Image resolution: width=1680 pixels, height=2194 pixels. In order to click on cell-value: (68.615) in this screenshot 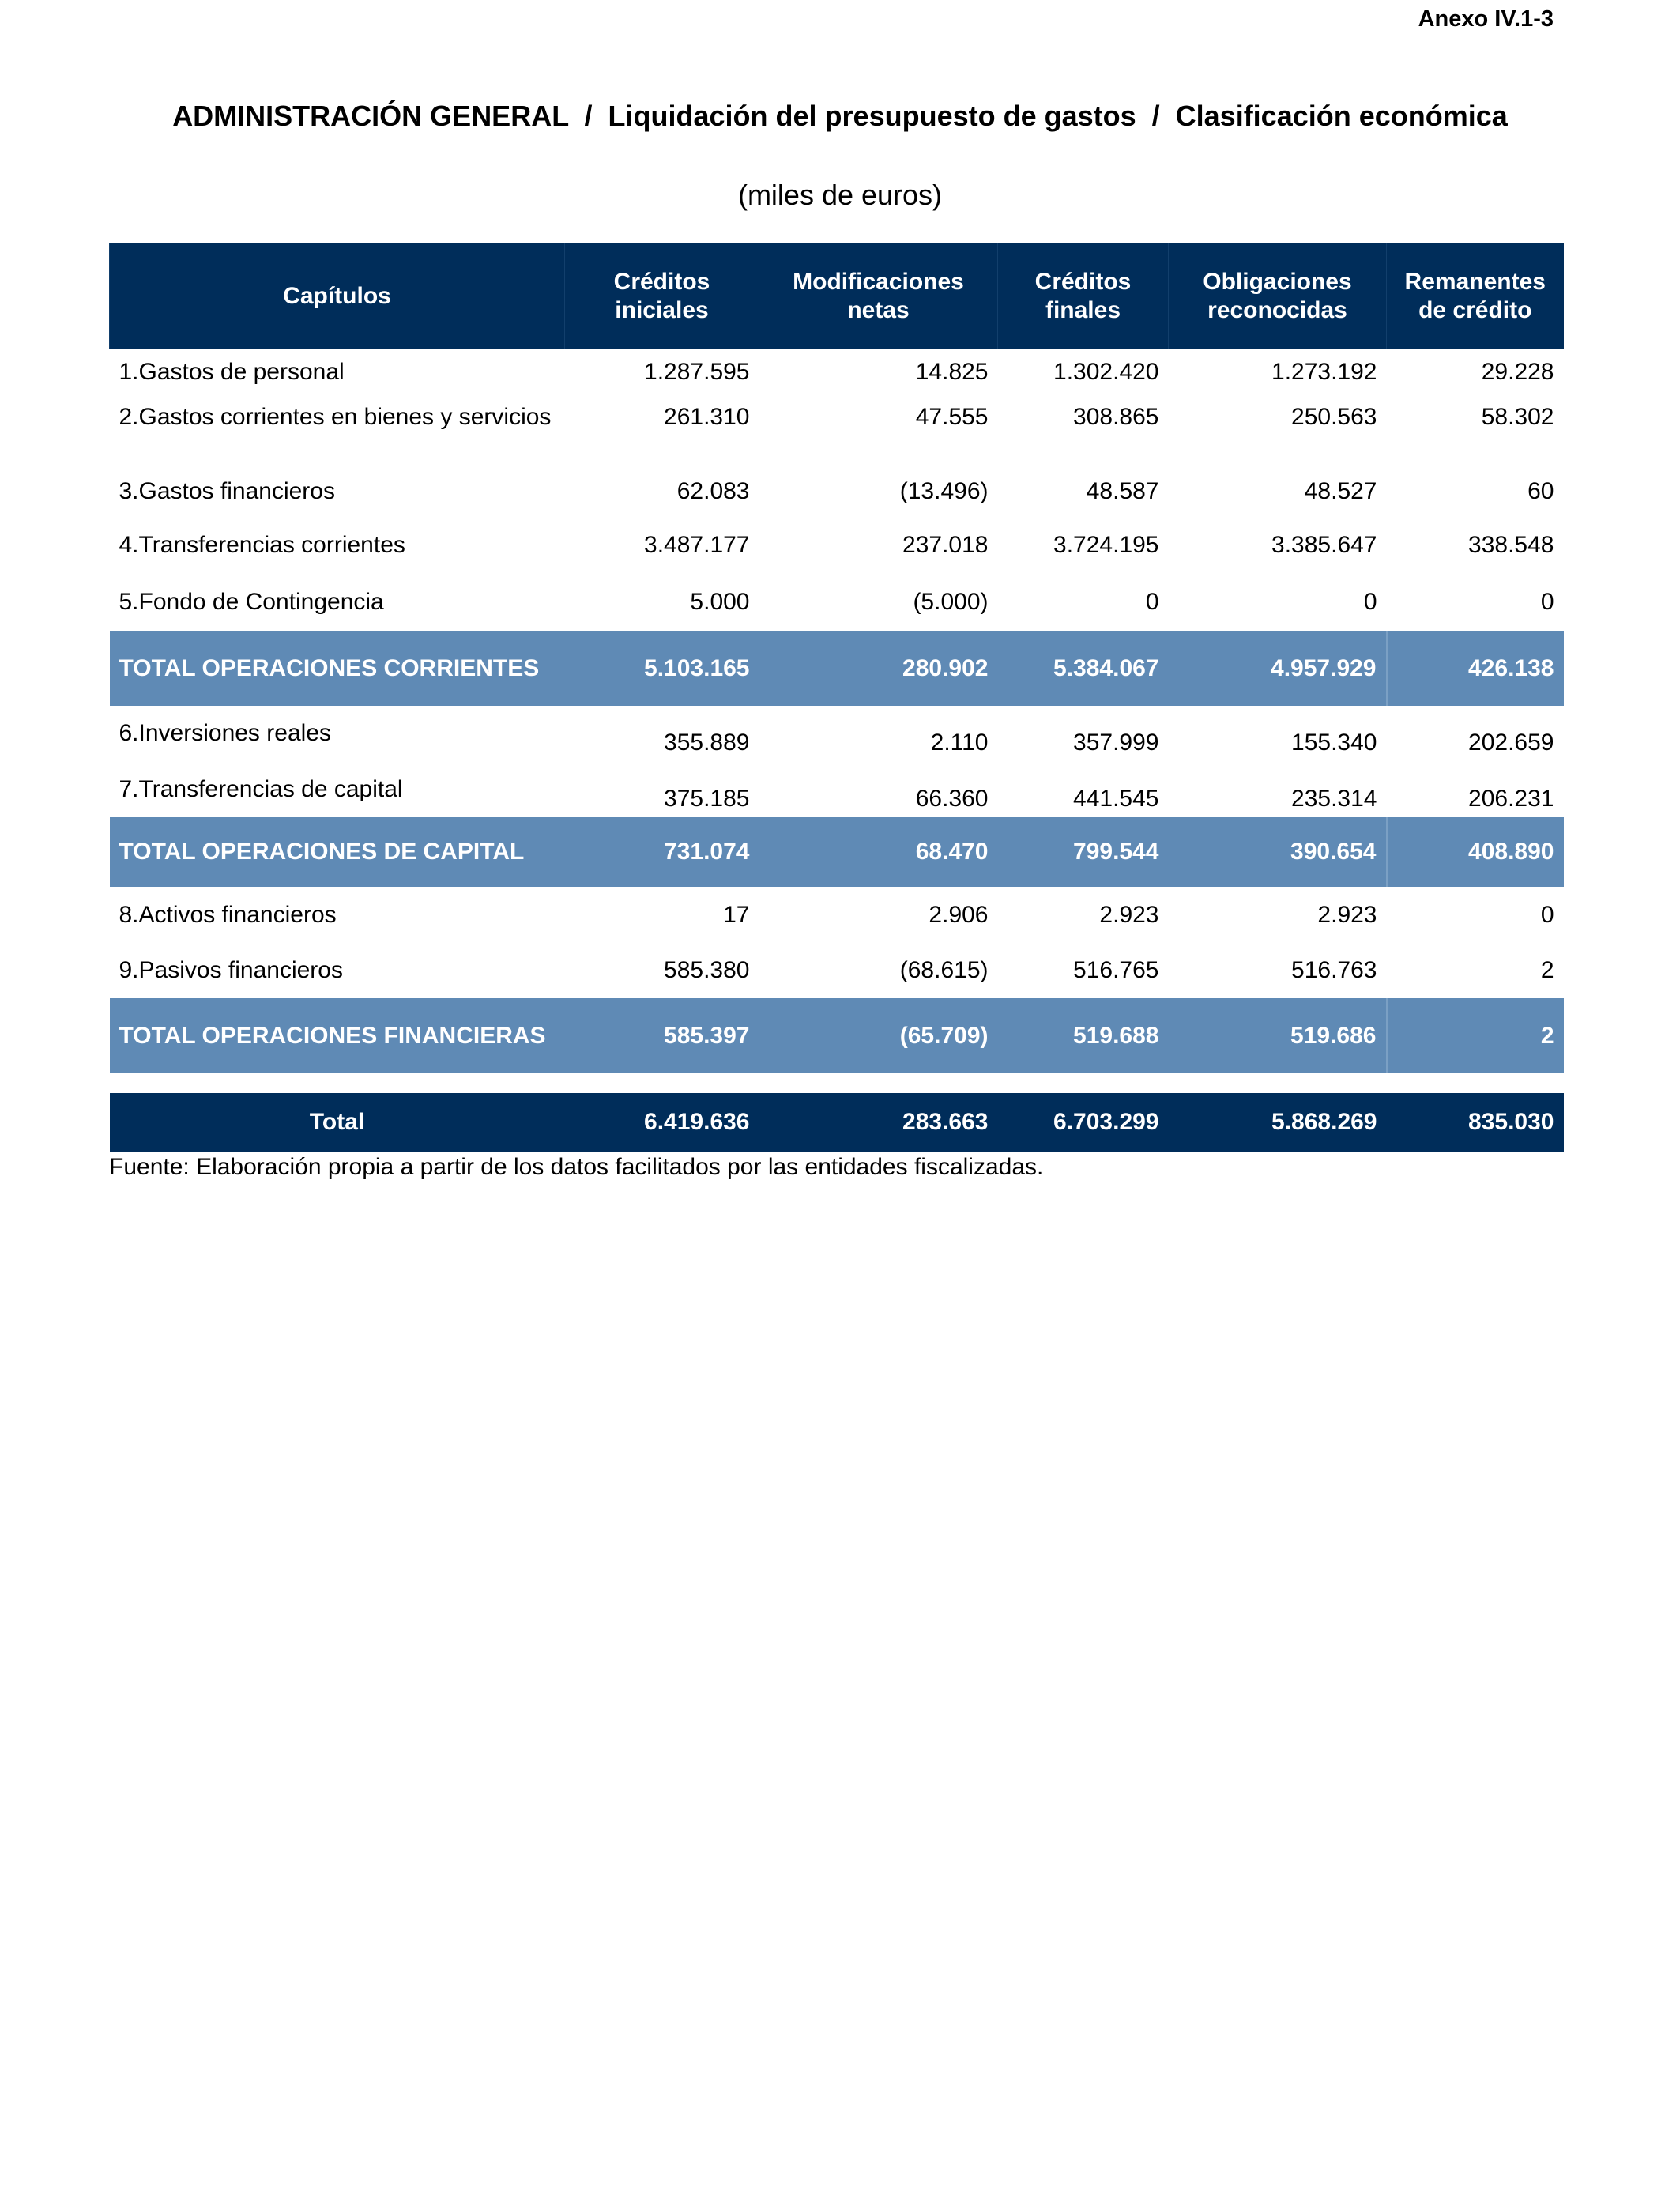, I will do `click(944, 970)`.